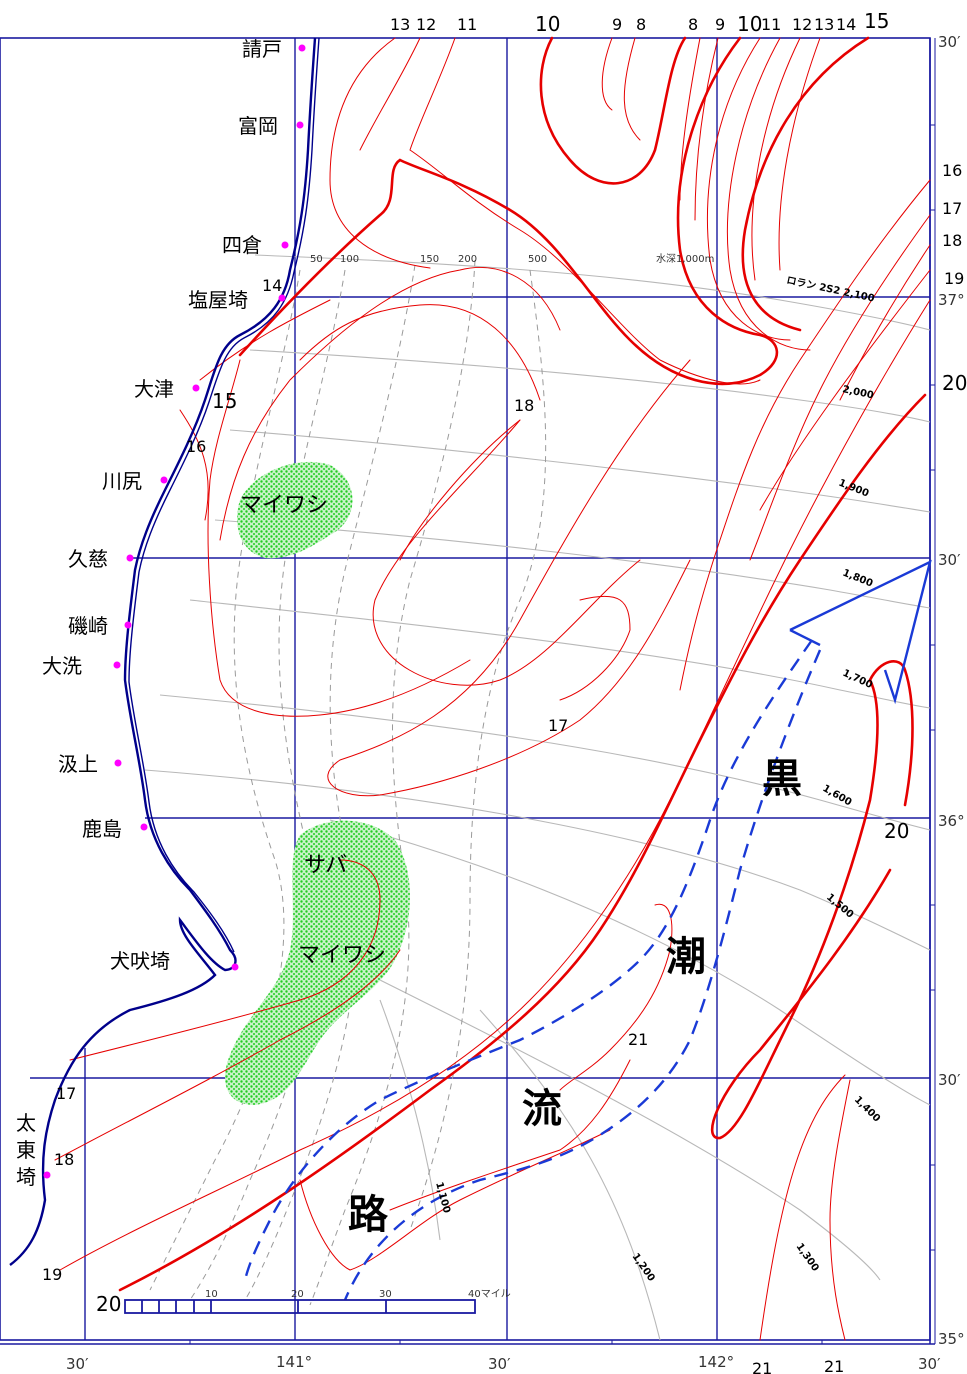  What do you see at coordinates (317, 783) in the screenshot?
I see `fishing-grounds` at bounding box center [317, 783].